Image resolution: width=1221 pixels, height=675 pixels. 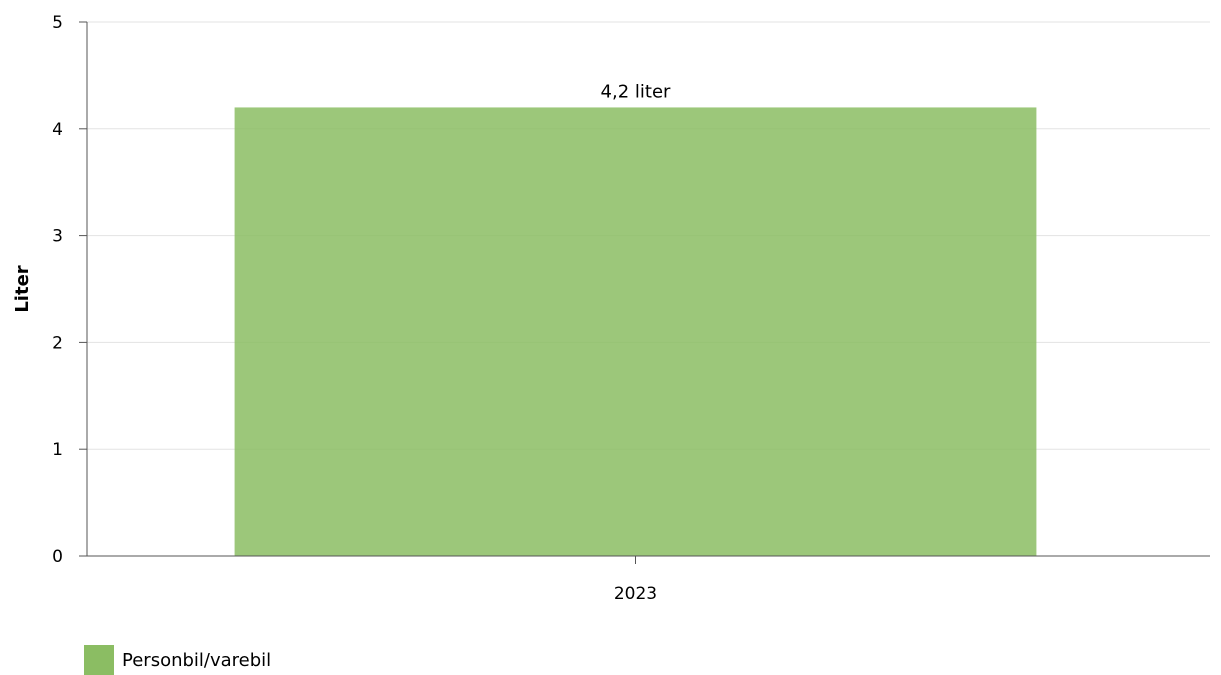 I want to click on y-tick-label: 0, so click(x=57, y=557).